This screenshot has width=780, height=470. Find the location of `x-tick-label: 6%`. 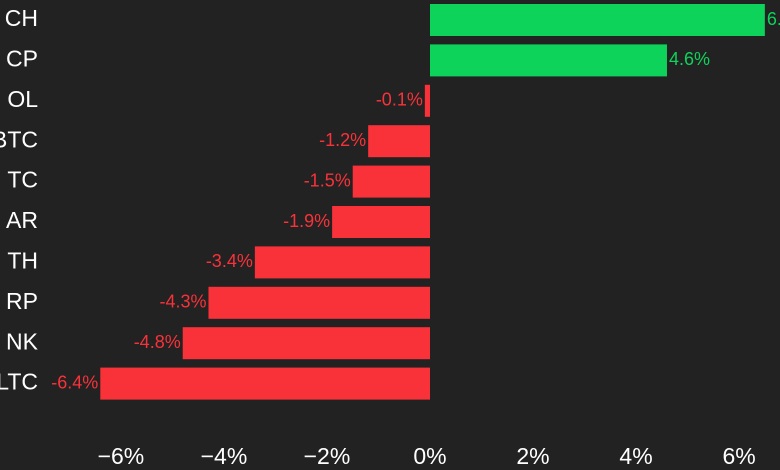

x-tick-label: 6% is located at coordinates (738, 456).